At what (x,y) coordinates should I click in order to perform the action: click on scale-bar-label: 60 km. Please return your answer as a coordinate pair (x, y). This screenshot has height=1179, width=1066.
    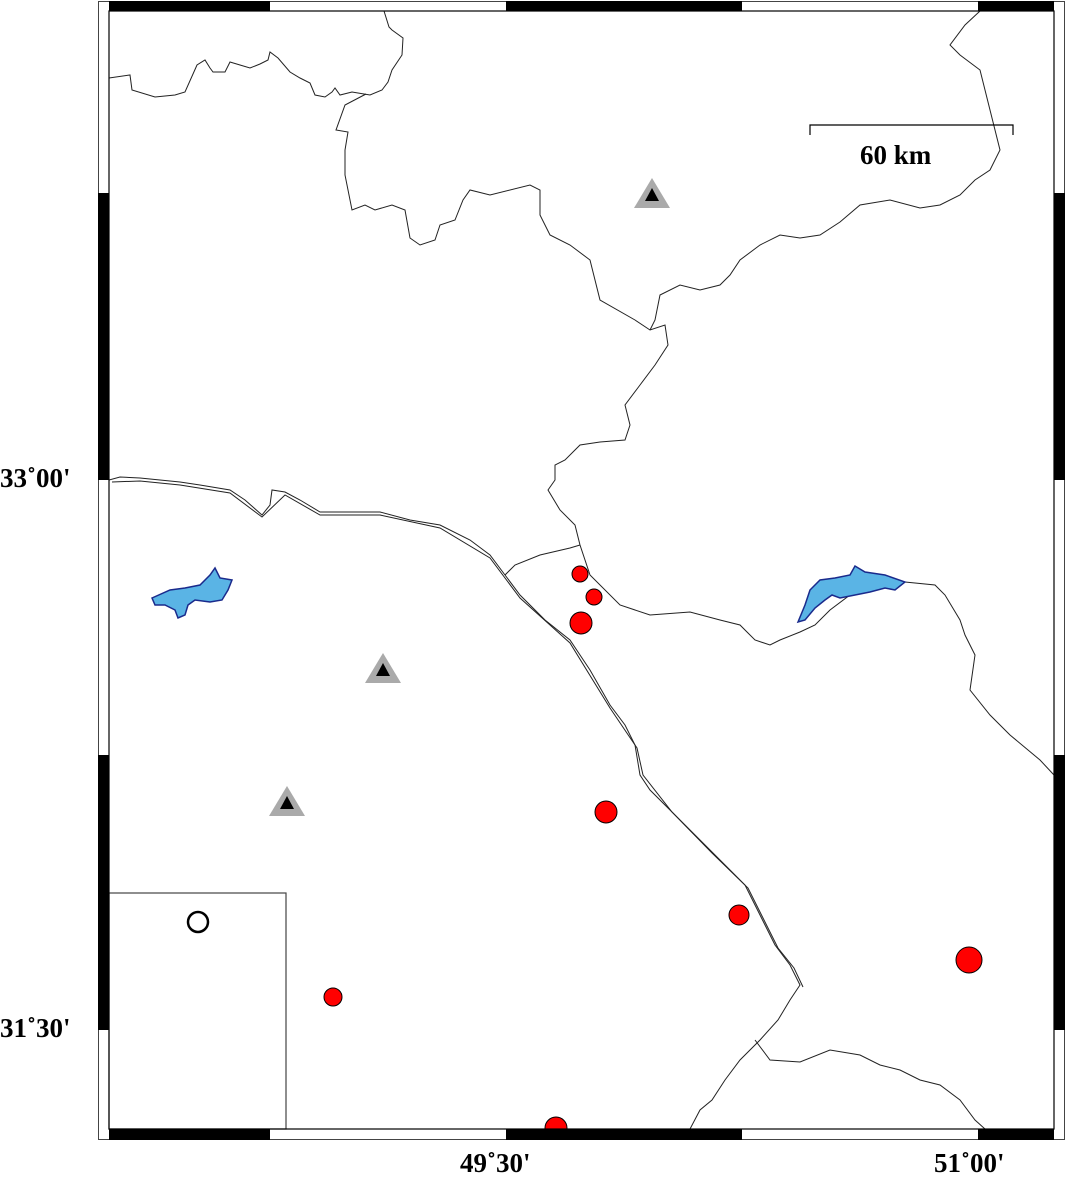
    Looking at the image, I should click on (896, 155).